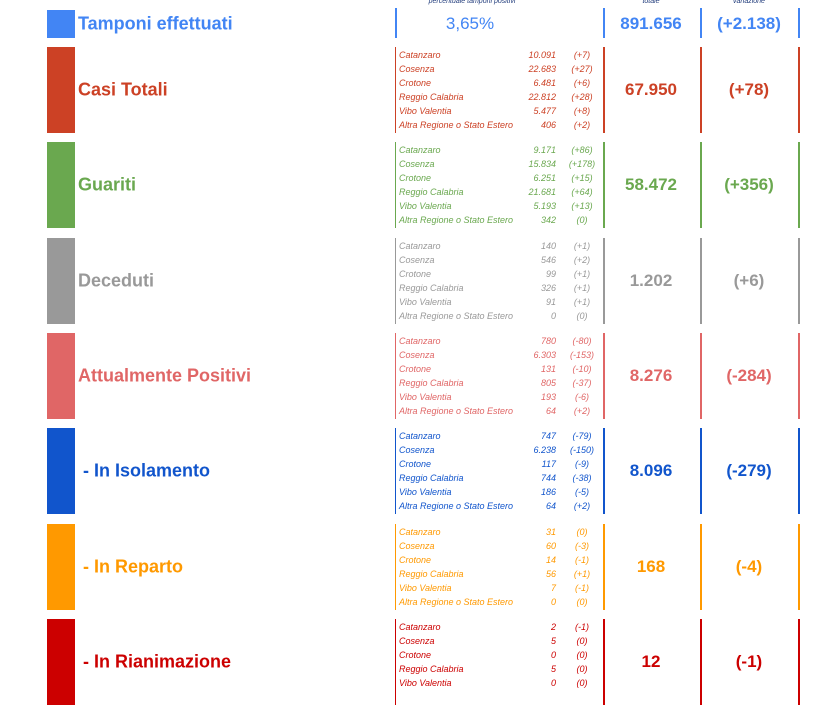 The height and width of the screenshot is (705, 824). I want to click on province-change: (+178), so click(582, 164).